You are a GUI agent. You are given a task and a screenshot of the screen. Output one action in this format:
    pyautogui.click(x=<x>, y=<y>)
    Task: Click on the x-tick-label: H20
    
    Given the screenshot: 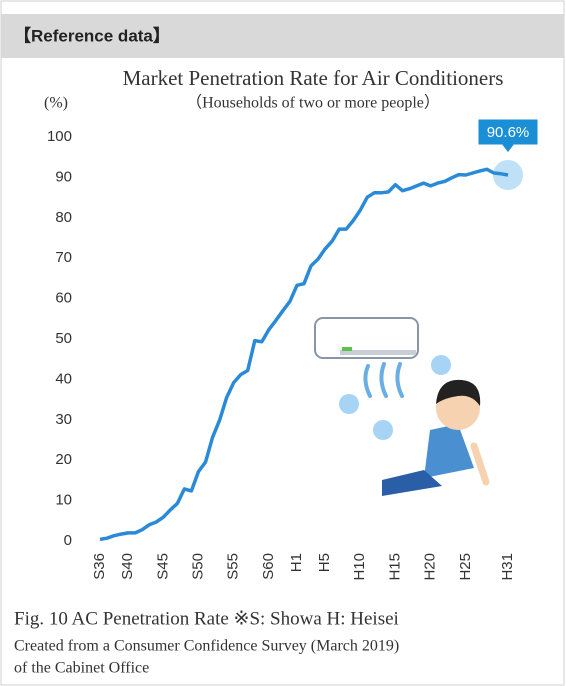 What is the action you would take?
    pyautogui.click(x=430, y=567)
    